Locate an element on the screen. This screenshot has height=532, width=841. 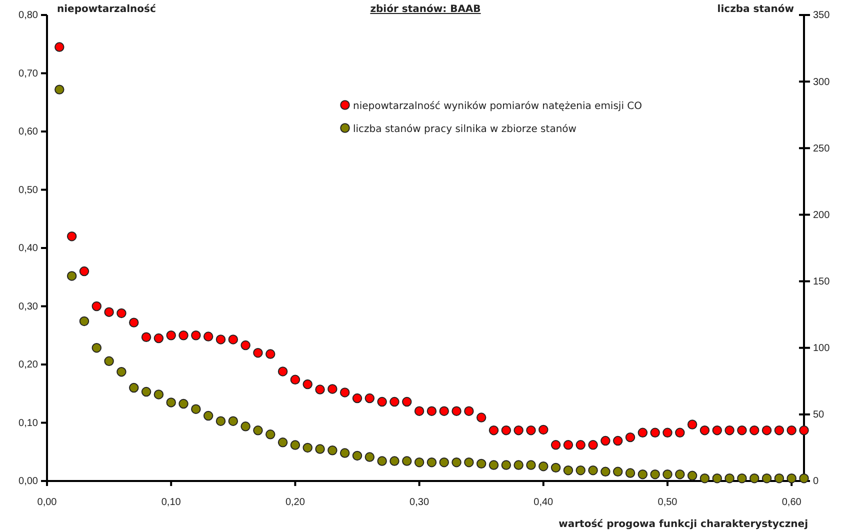
y-tick-label: 0,40 is located at coordinates (28, 248).